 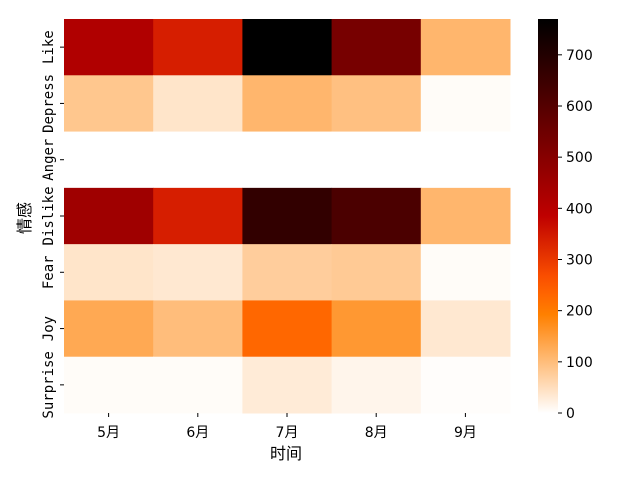 I want to click on x-axis-ticks: 5月 6月 7月 8月 9月, so click(x=287, y=427).